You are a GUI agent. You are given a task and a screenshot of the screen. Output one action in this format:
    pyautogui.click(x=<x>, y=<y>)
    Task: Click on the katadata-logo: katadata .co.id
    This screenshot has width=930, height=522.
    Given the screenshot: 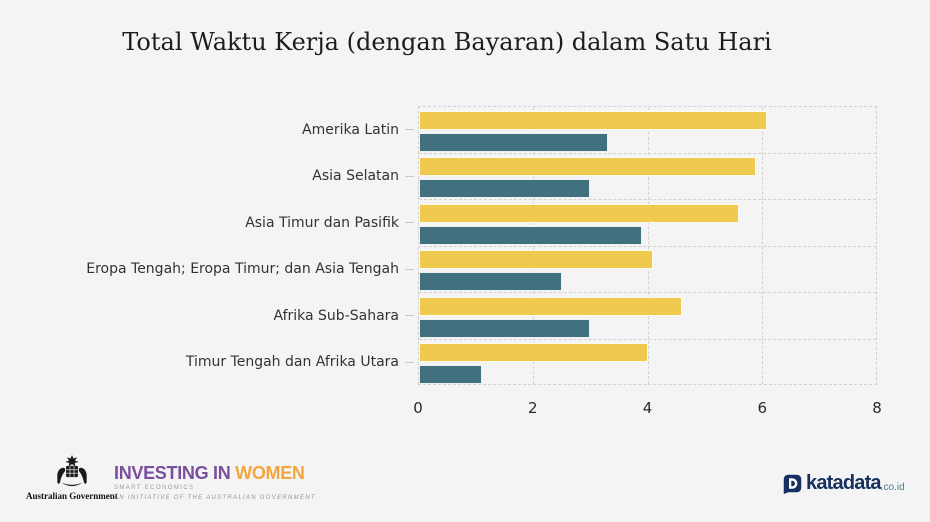 What is the action you would take?
    pyautogui.click(x=843, y=483)
    